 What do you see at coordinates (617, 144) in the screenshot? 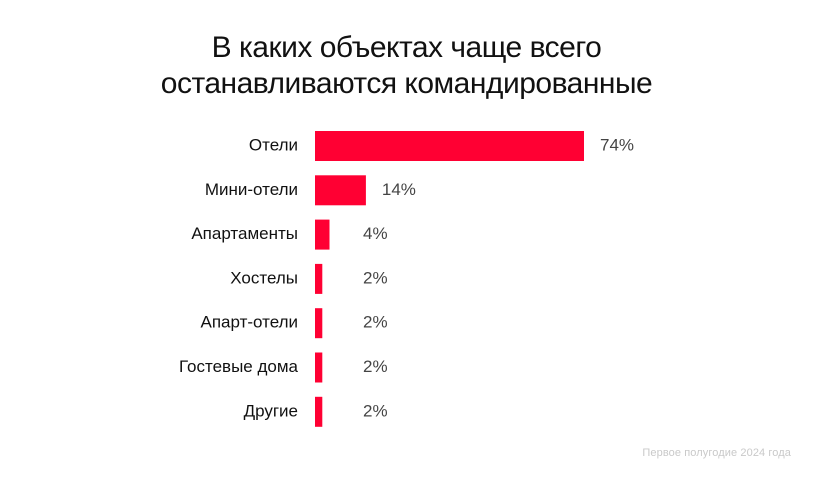
I see `value-label: 74%` at bounding box center [617, 144].